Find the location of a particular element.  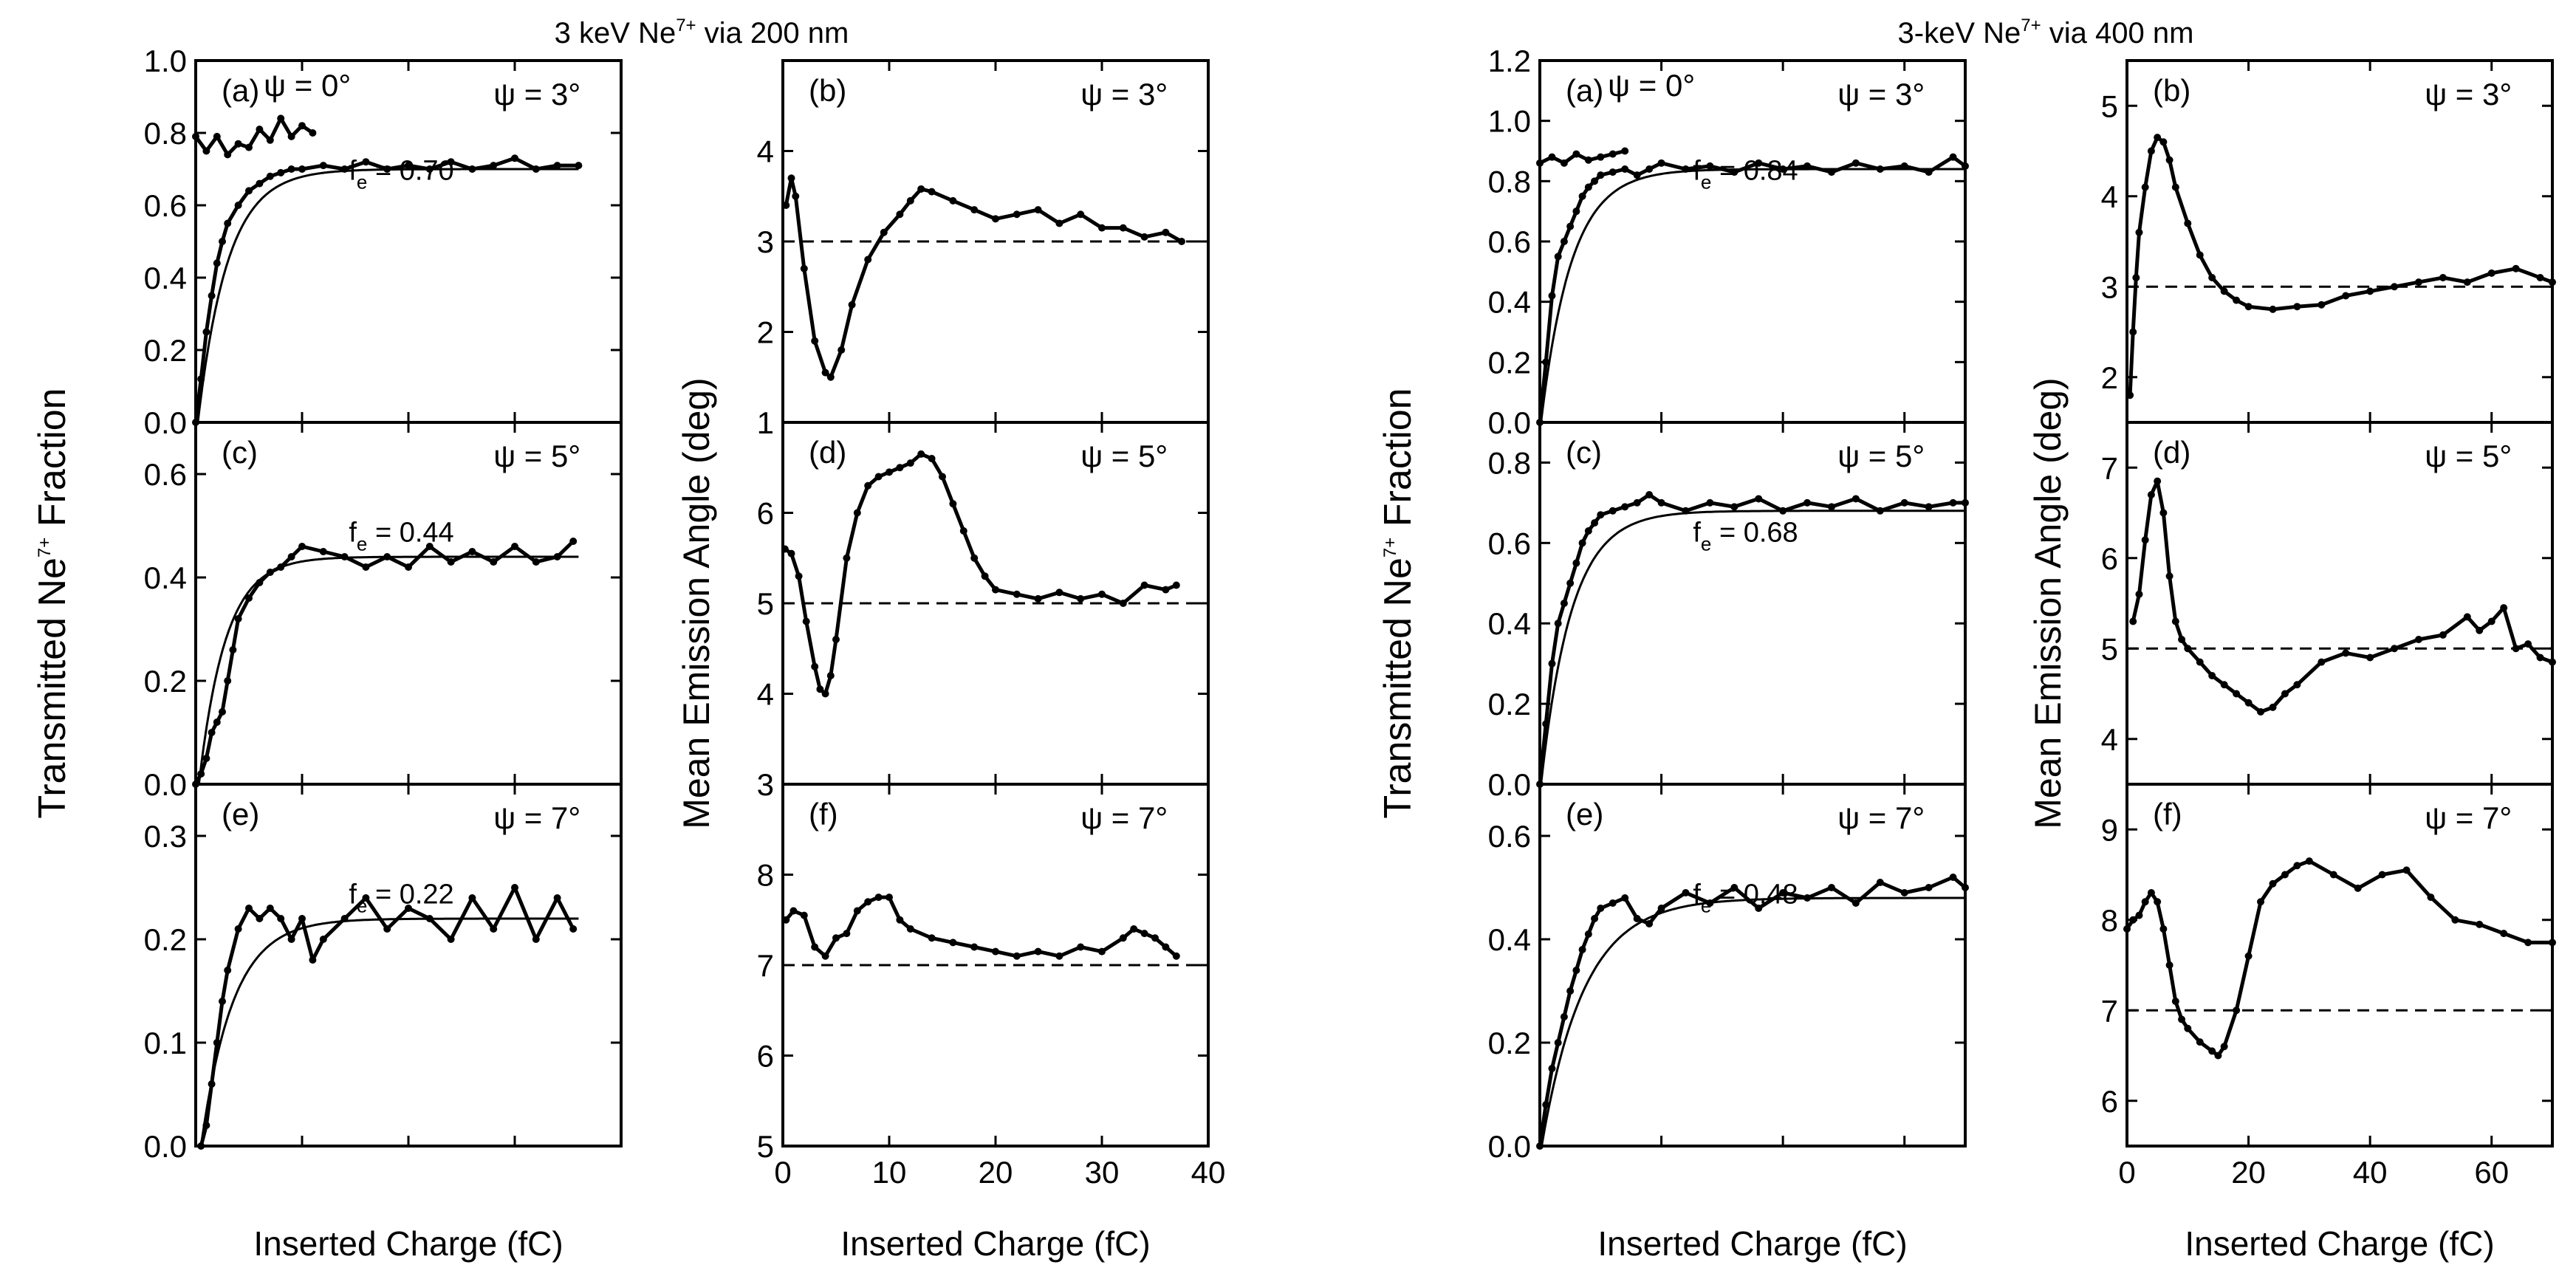

x-tick-label: 20 is located at coordinates (996, 1172).